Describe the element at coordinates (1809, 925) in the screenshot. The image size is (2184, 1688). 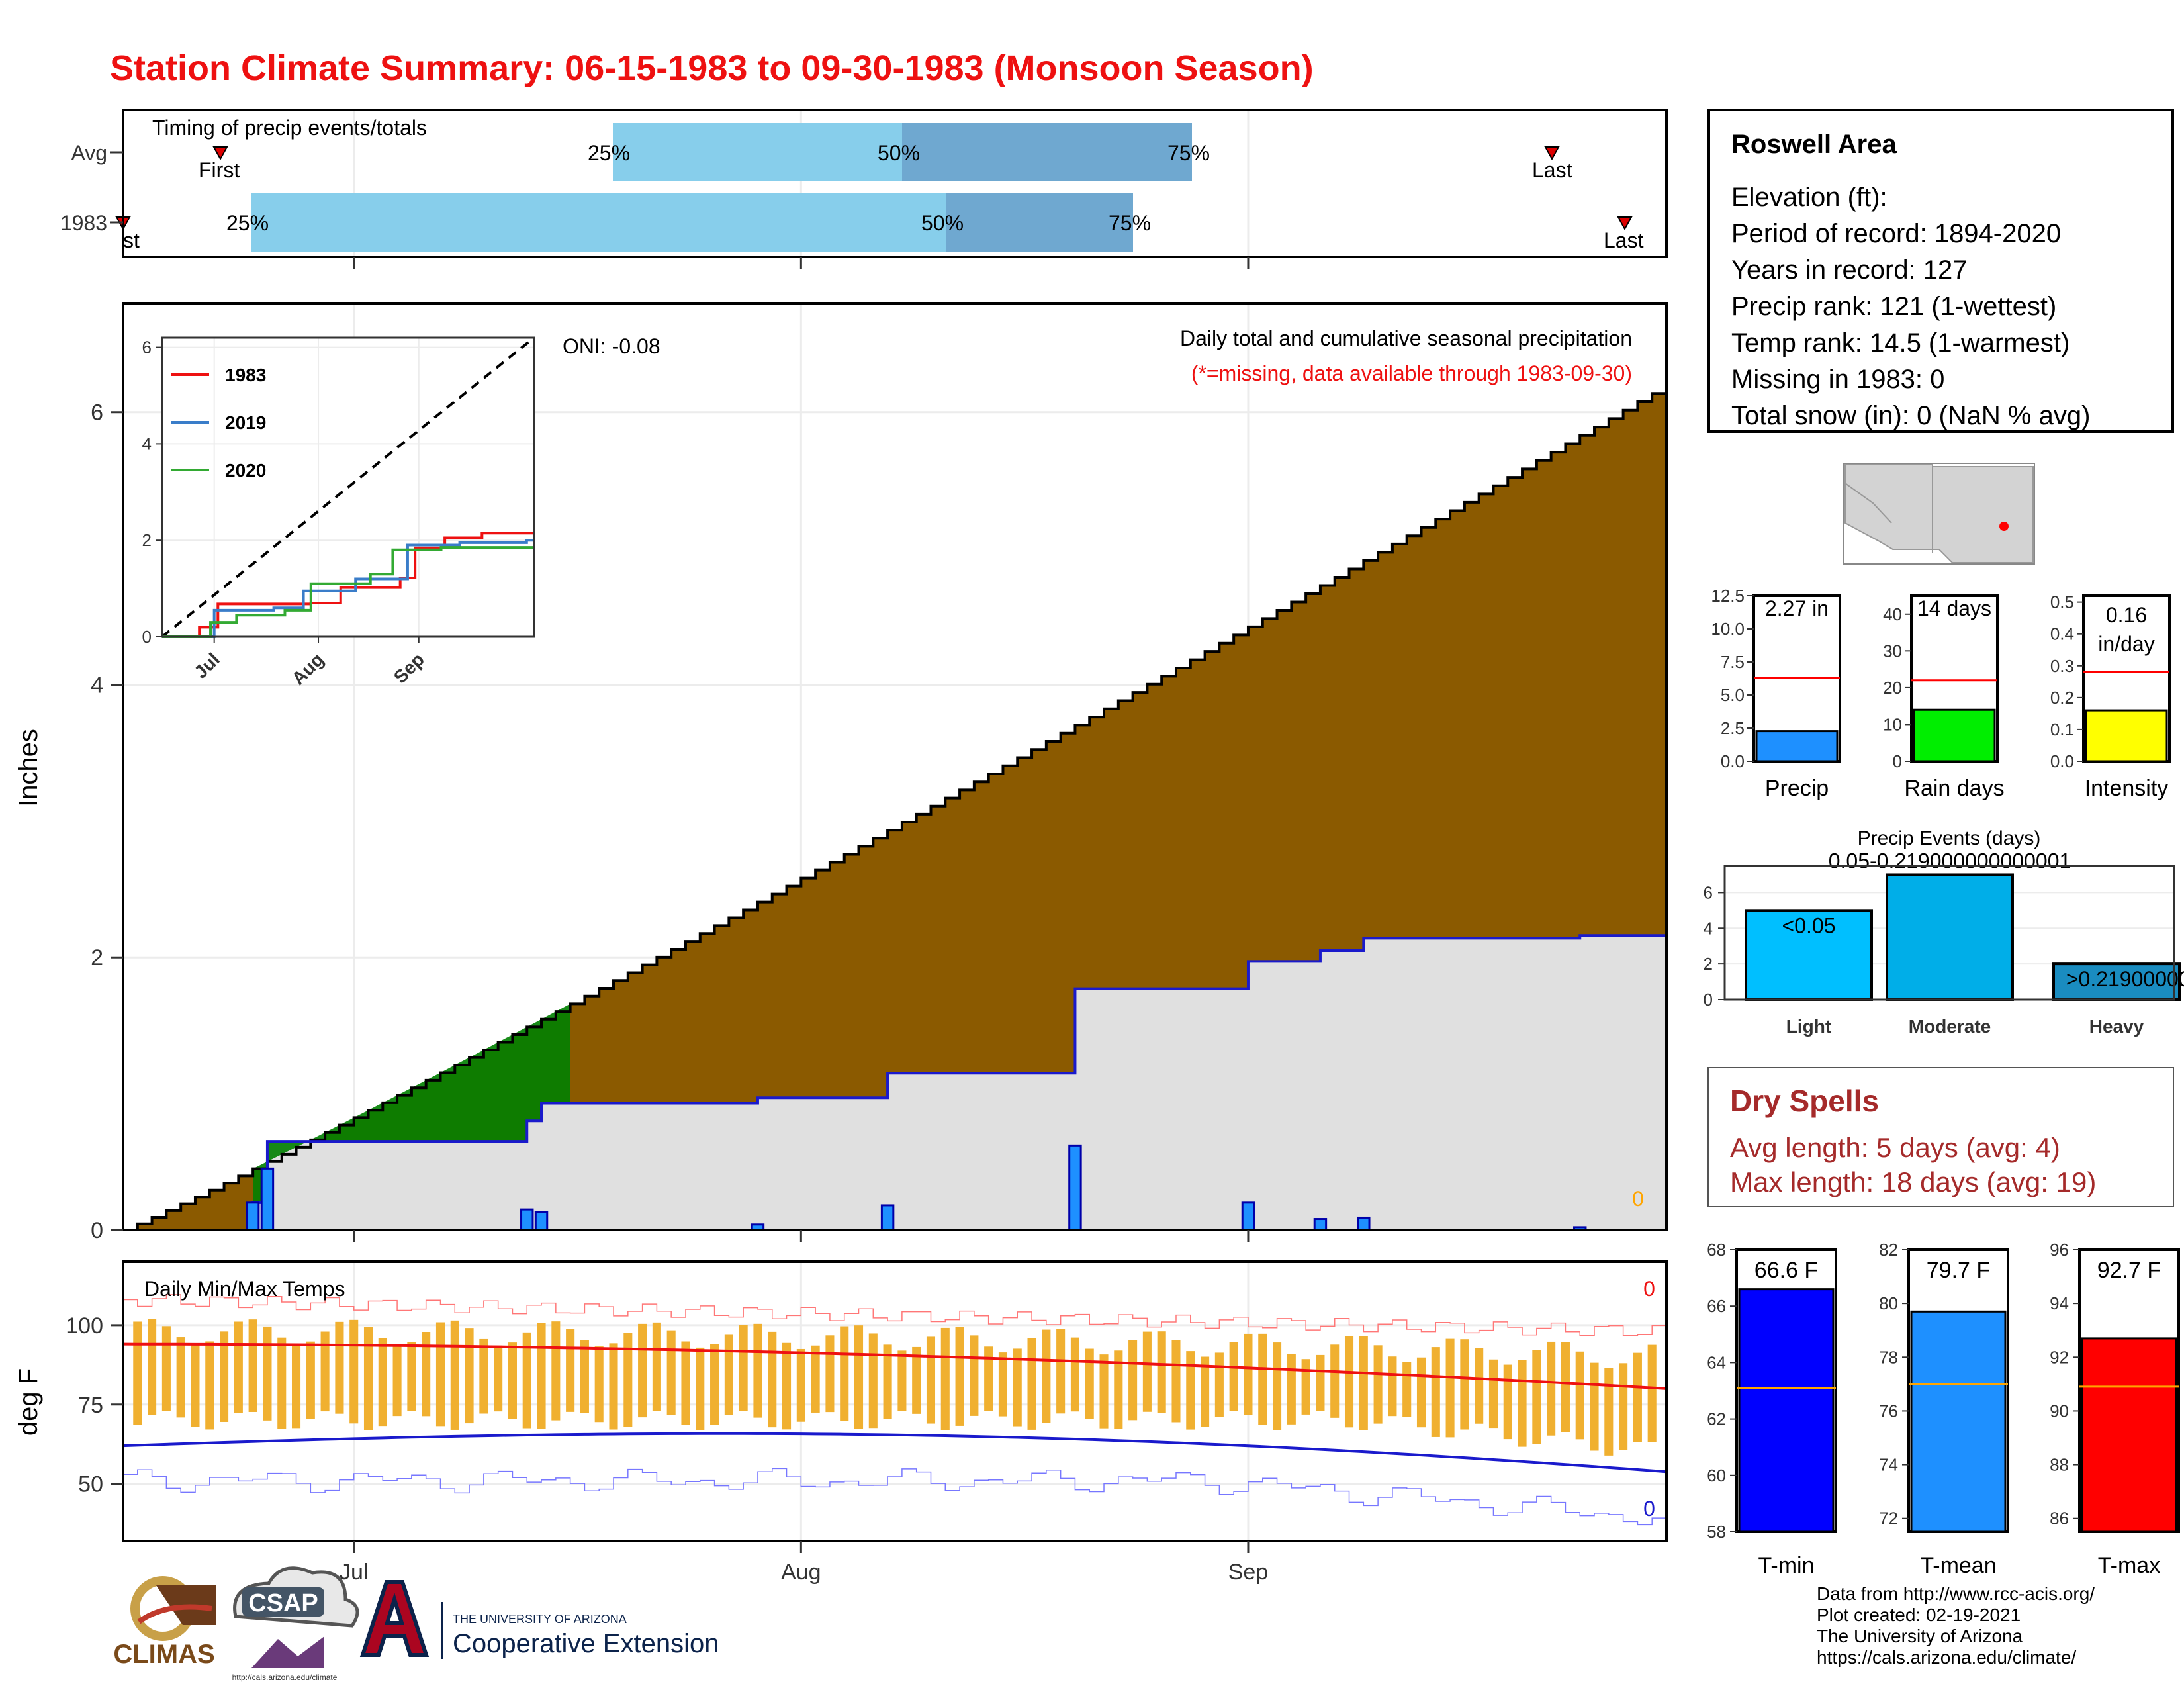
I see `events-bar-label-0: <0.05` at that location.